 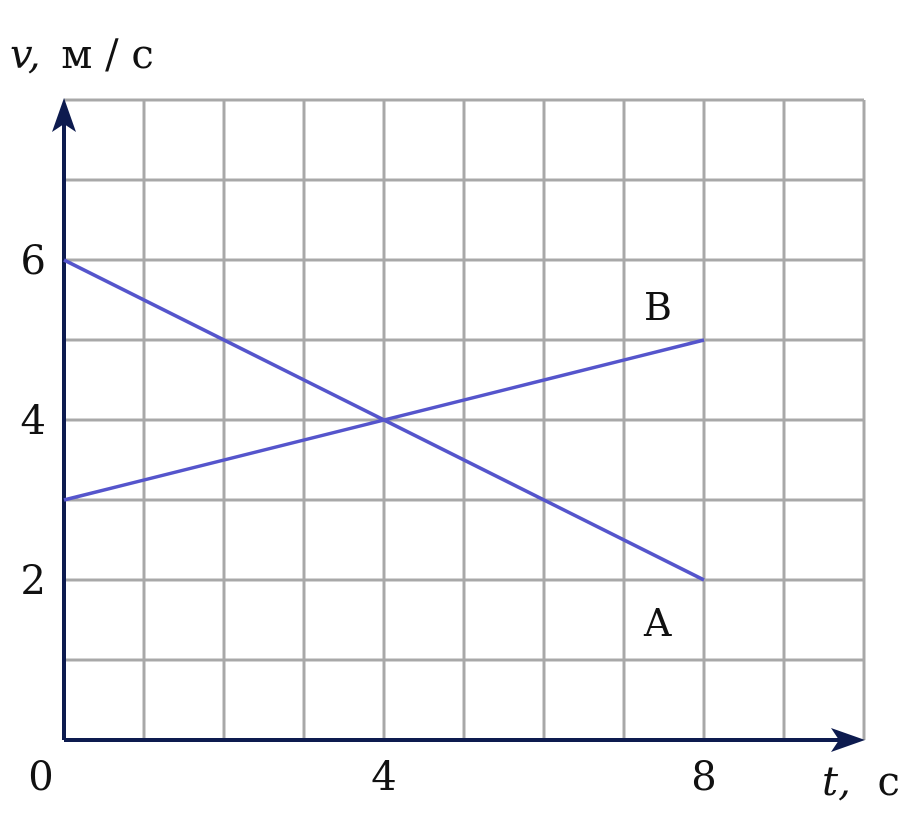 What do you see at coordinates (889, 782) in the screenshot?
I see `x-axis-unit: с` at bounding box center [889, 782].